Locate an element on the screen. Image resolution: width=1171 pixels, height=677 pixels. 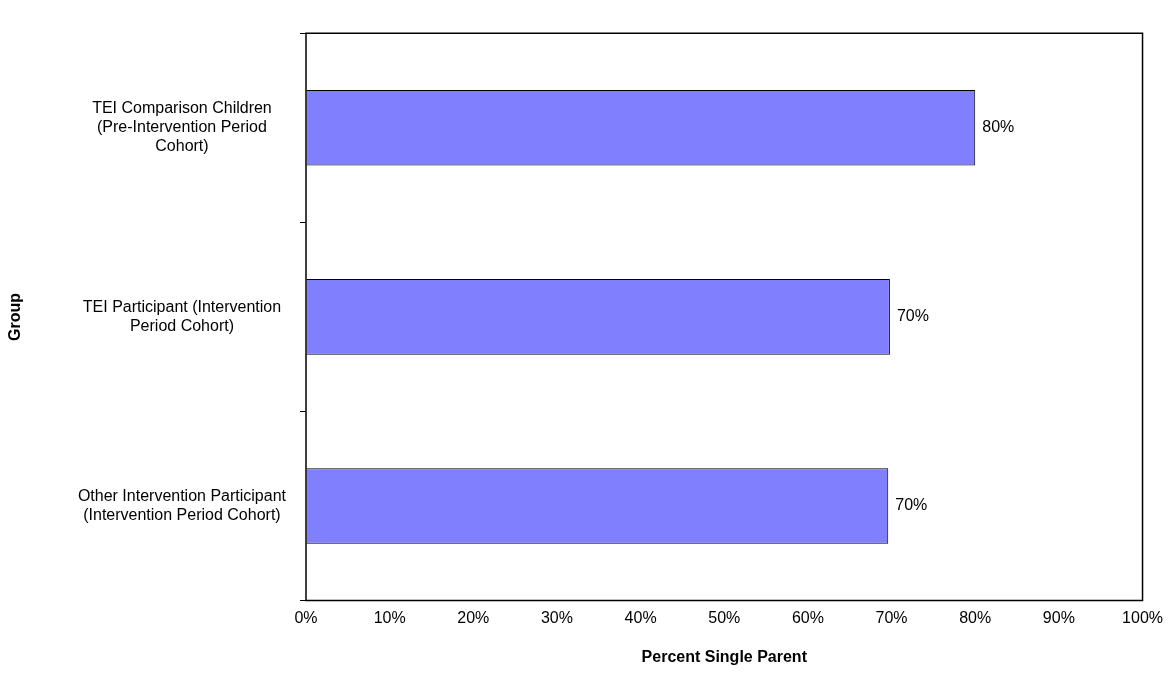
y-axis-title: Group is located at coordinates (15, 316).